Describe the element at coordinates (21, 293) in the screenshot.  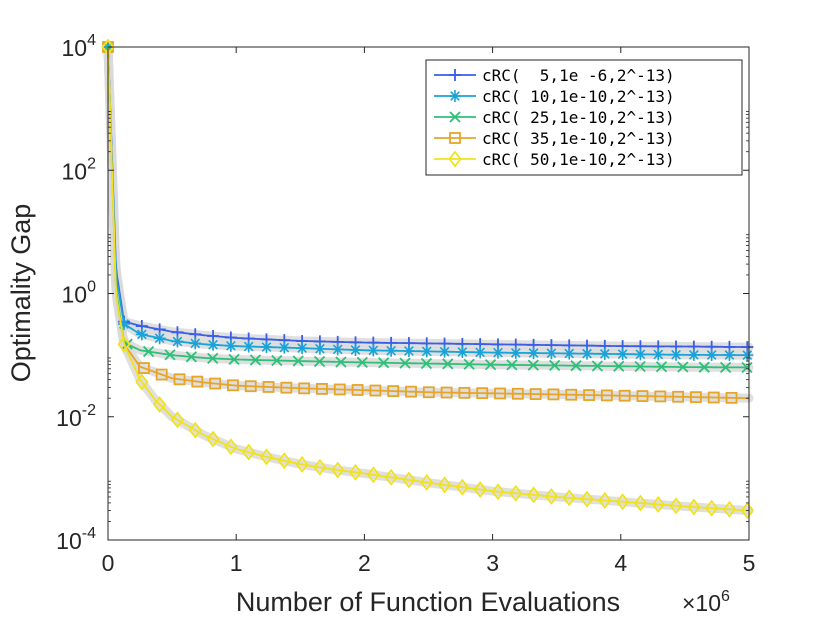
I see `y-axis-label: Optimality Gap` at that location.